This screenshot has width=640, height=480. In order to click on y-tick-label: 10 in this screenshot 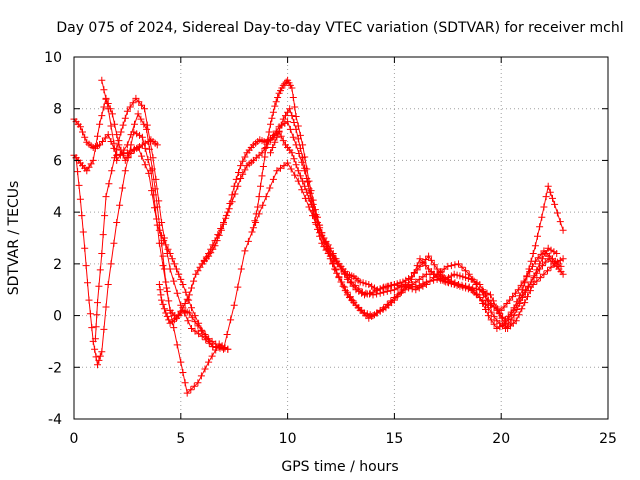, I will do `click(53, 58)`.